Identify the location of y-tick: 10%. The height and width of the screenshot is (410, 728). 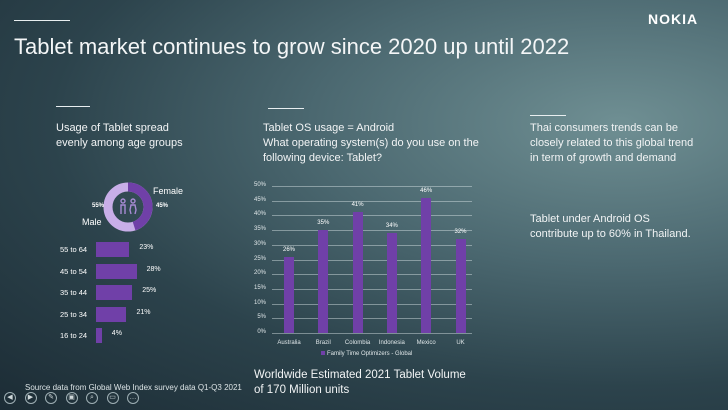
(259, 302).